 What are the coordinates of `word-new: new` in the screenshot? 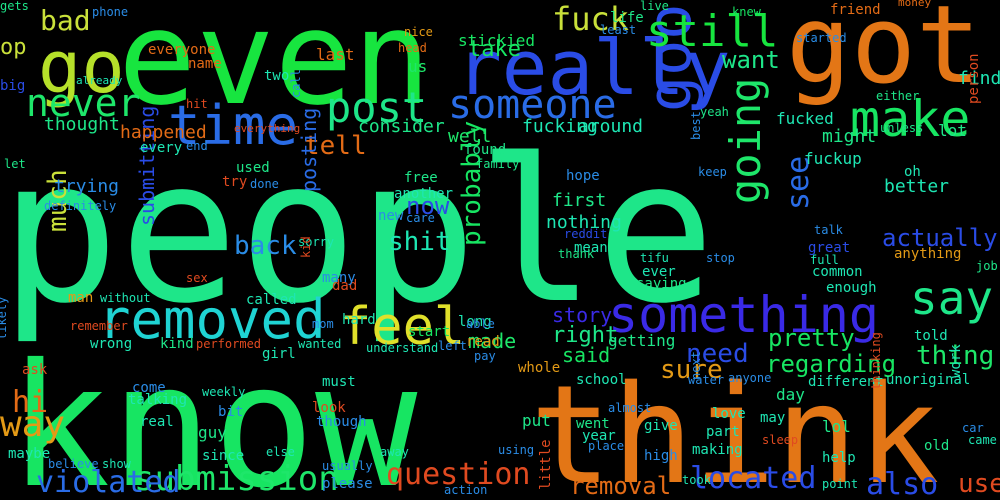 It's located at (391, 216).